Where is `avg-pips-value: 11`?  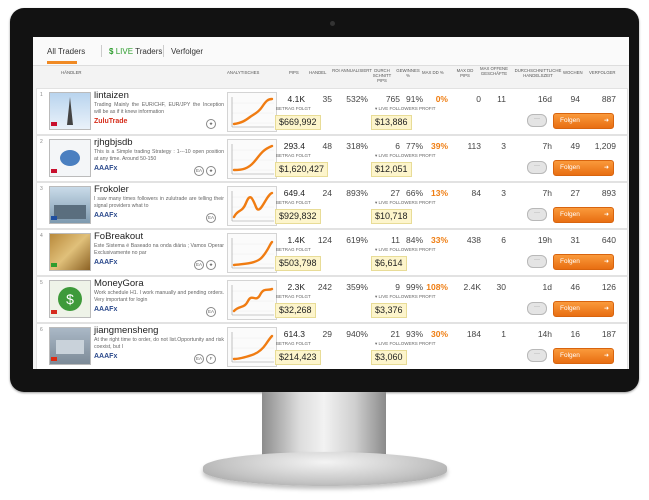
avg-pips-value: 11 is located at coordinates (395, 240).